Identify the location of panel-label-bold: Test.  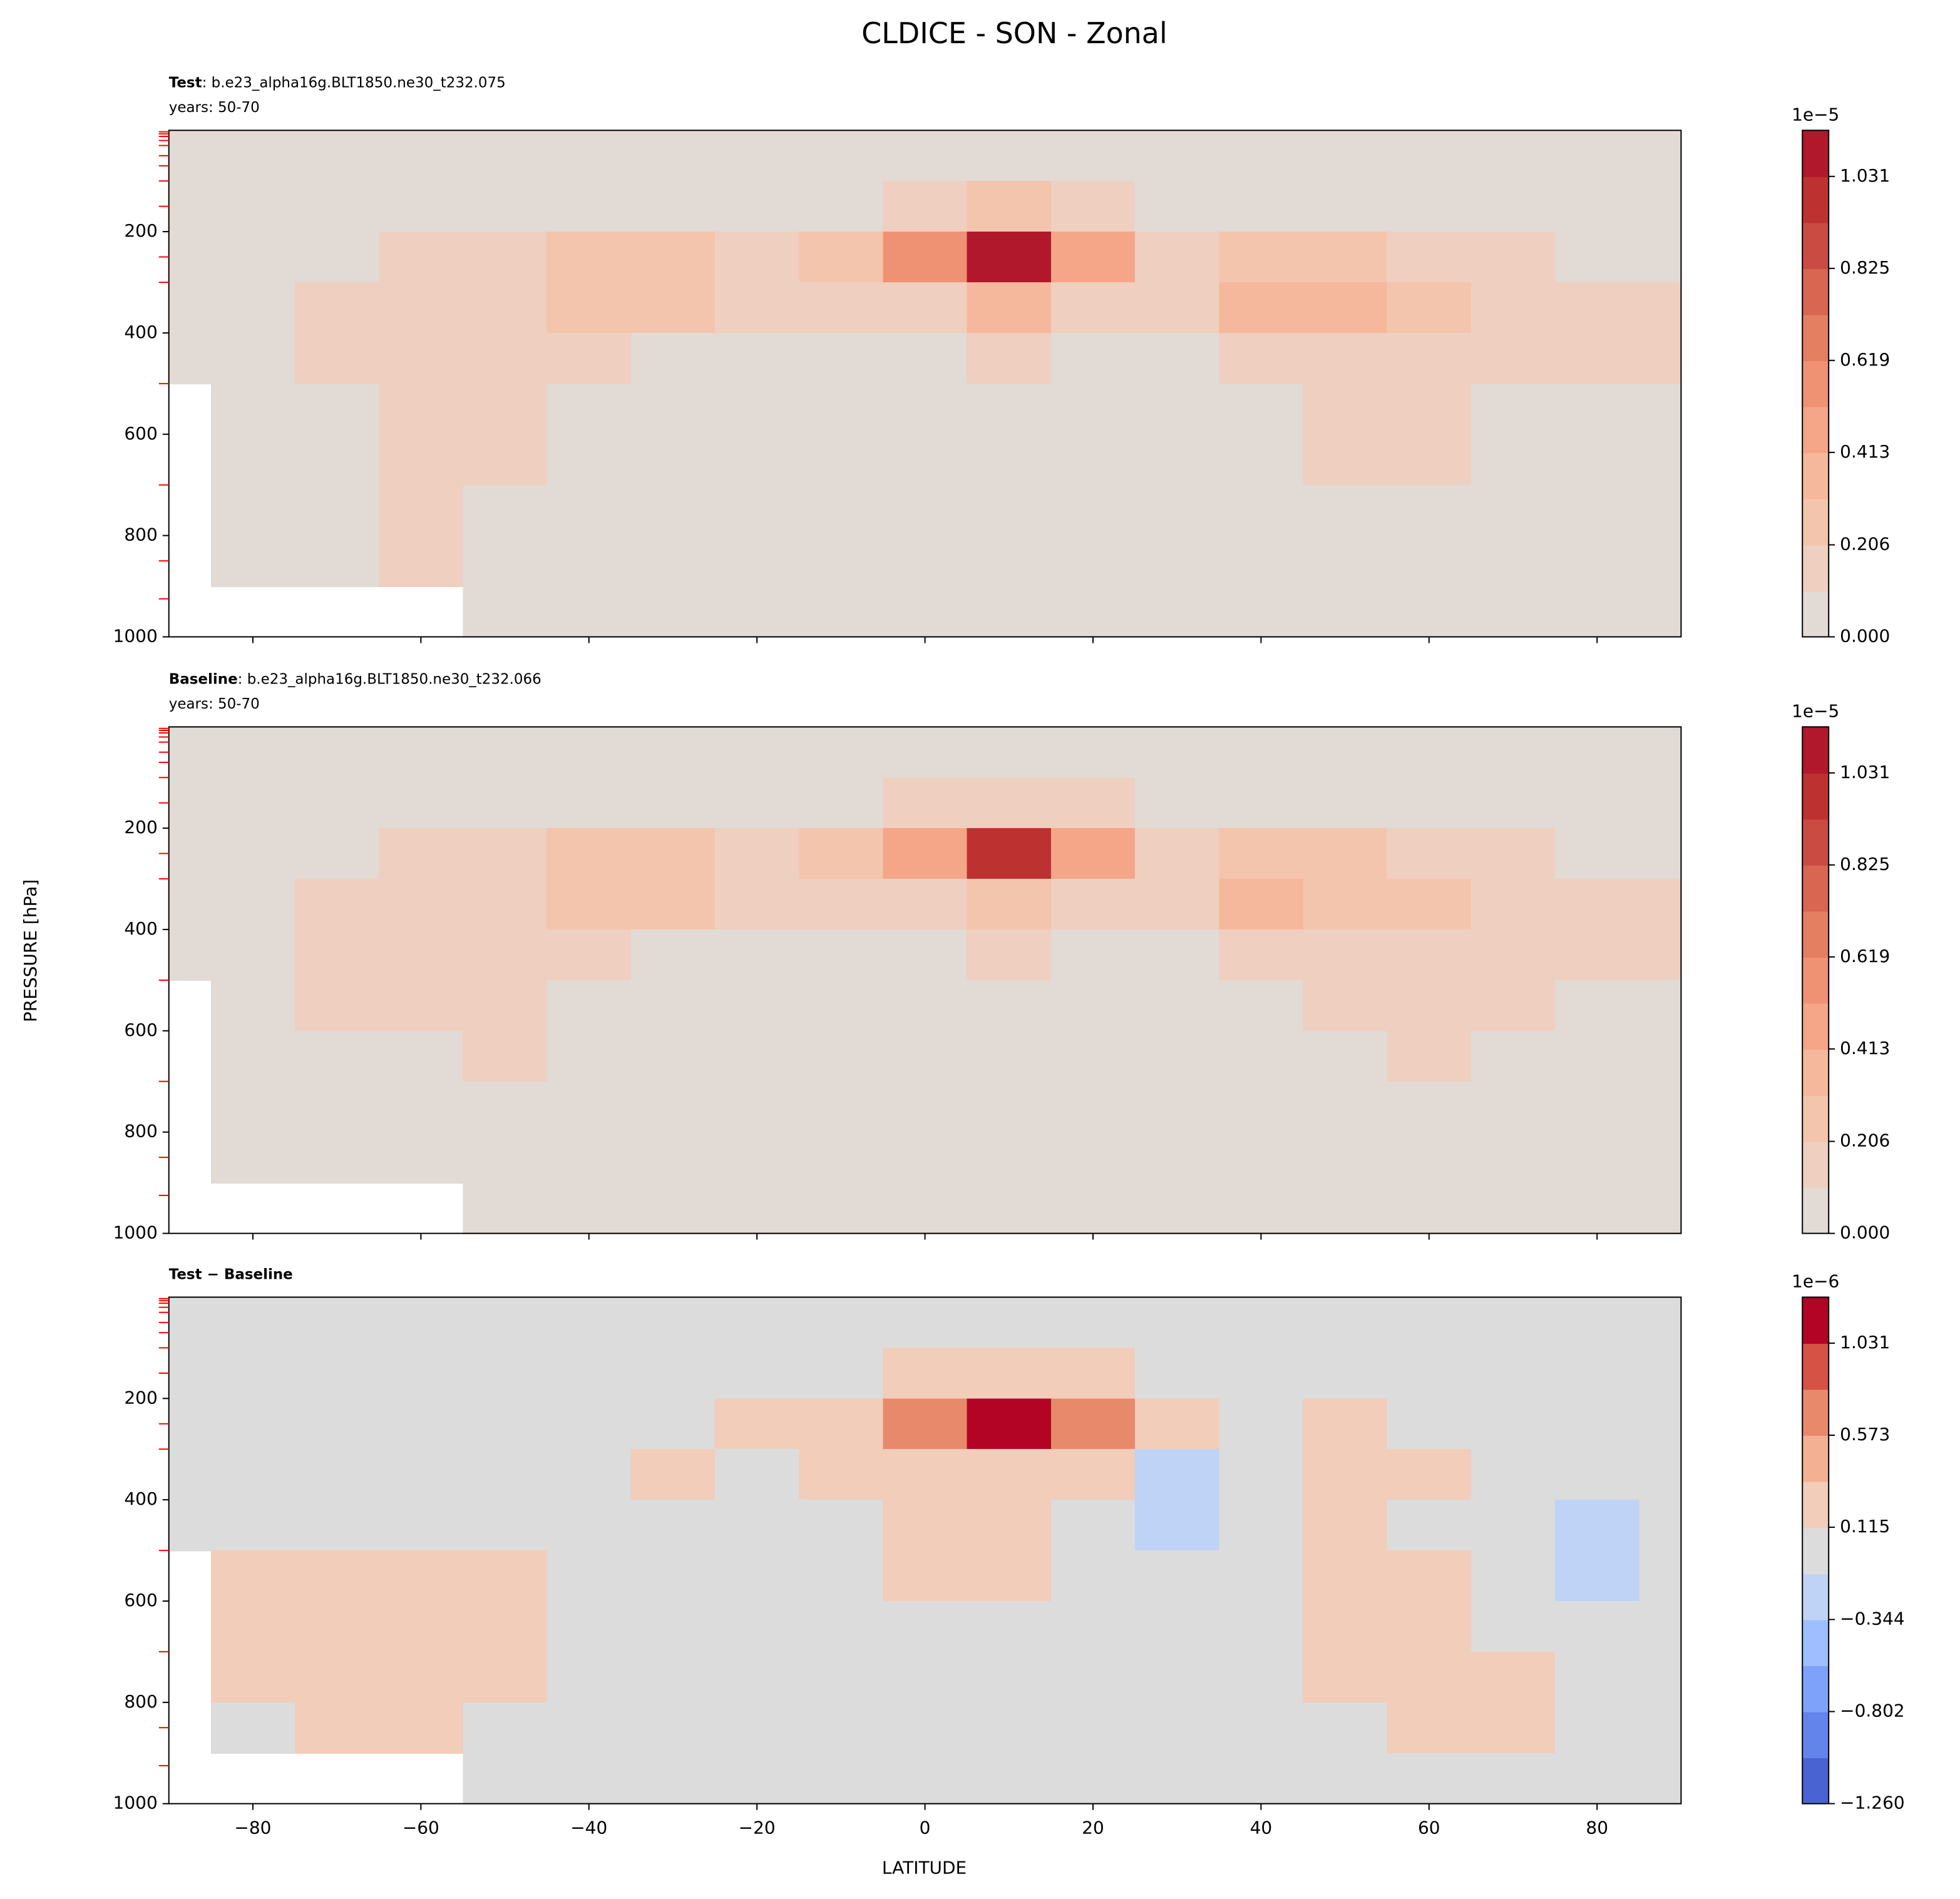
(185, 82).